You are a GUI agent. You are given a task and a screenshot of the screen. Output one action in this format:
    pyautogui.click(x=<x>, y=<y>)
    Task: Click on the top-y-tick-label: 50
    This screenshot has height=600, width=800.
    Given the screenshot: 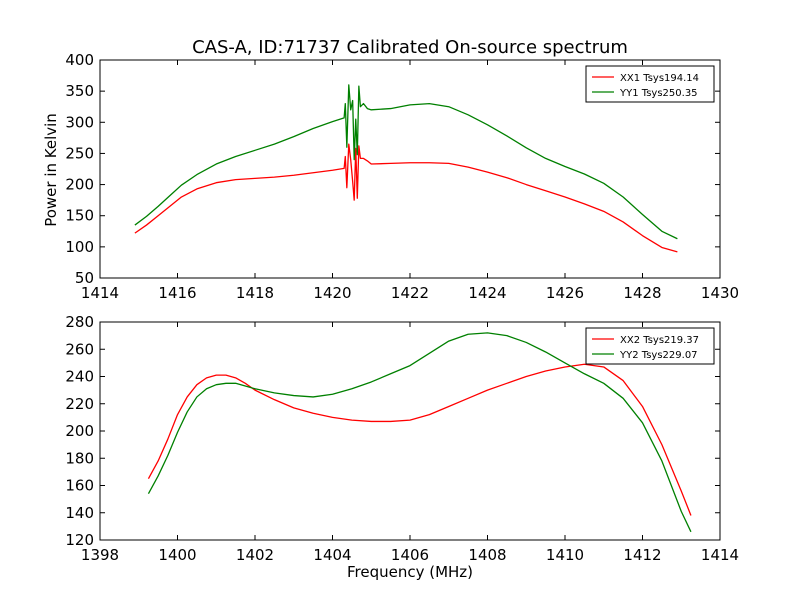 What is the action you would take?
    pyautogui.click(x=84, y=278)
    